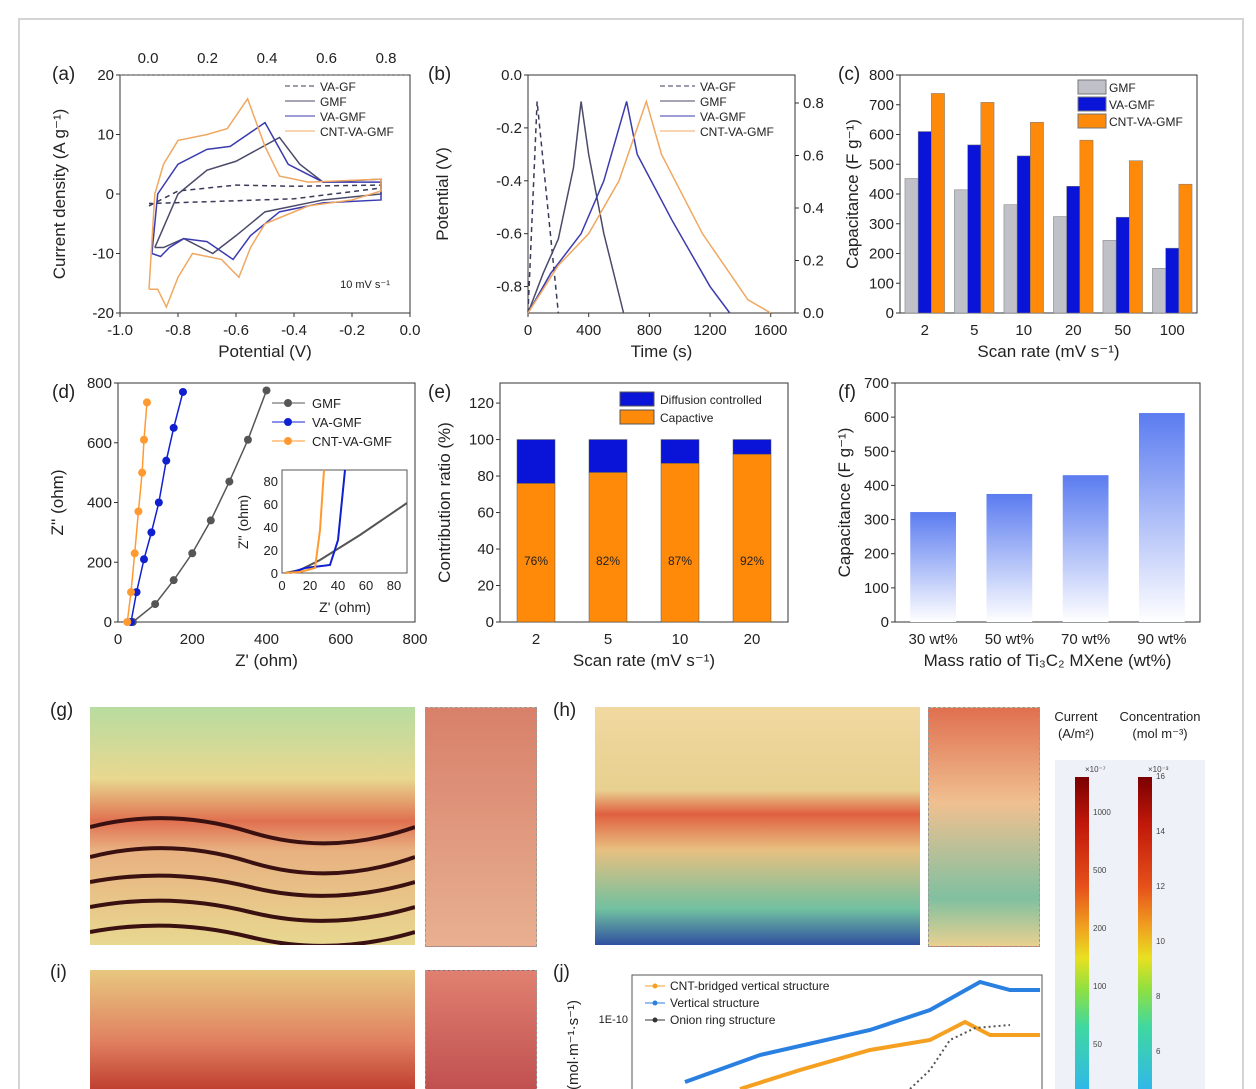 The height and width of the screenshot is (1089, 1256). Describe the element at coordinates (680, 561) in the screenshot. I see `bar-value-label: 87%` at that location.